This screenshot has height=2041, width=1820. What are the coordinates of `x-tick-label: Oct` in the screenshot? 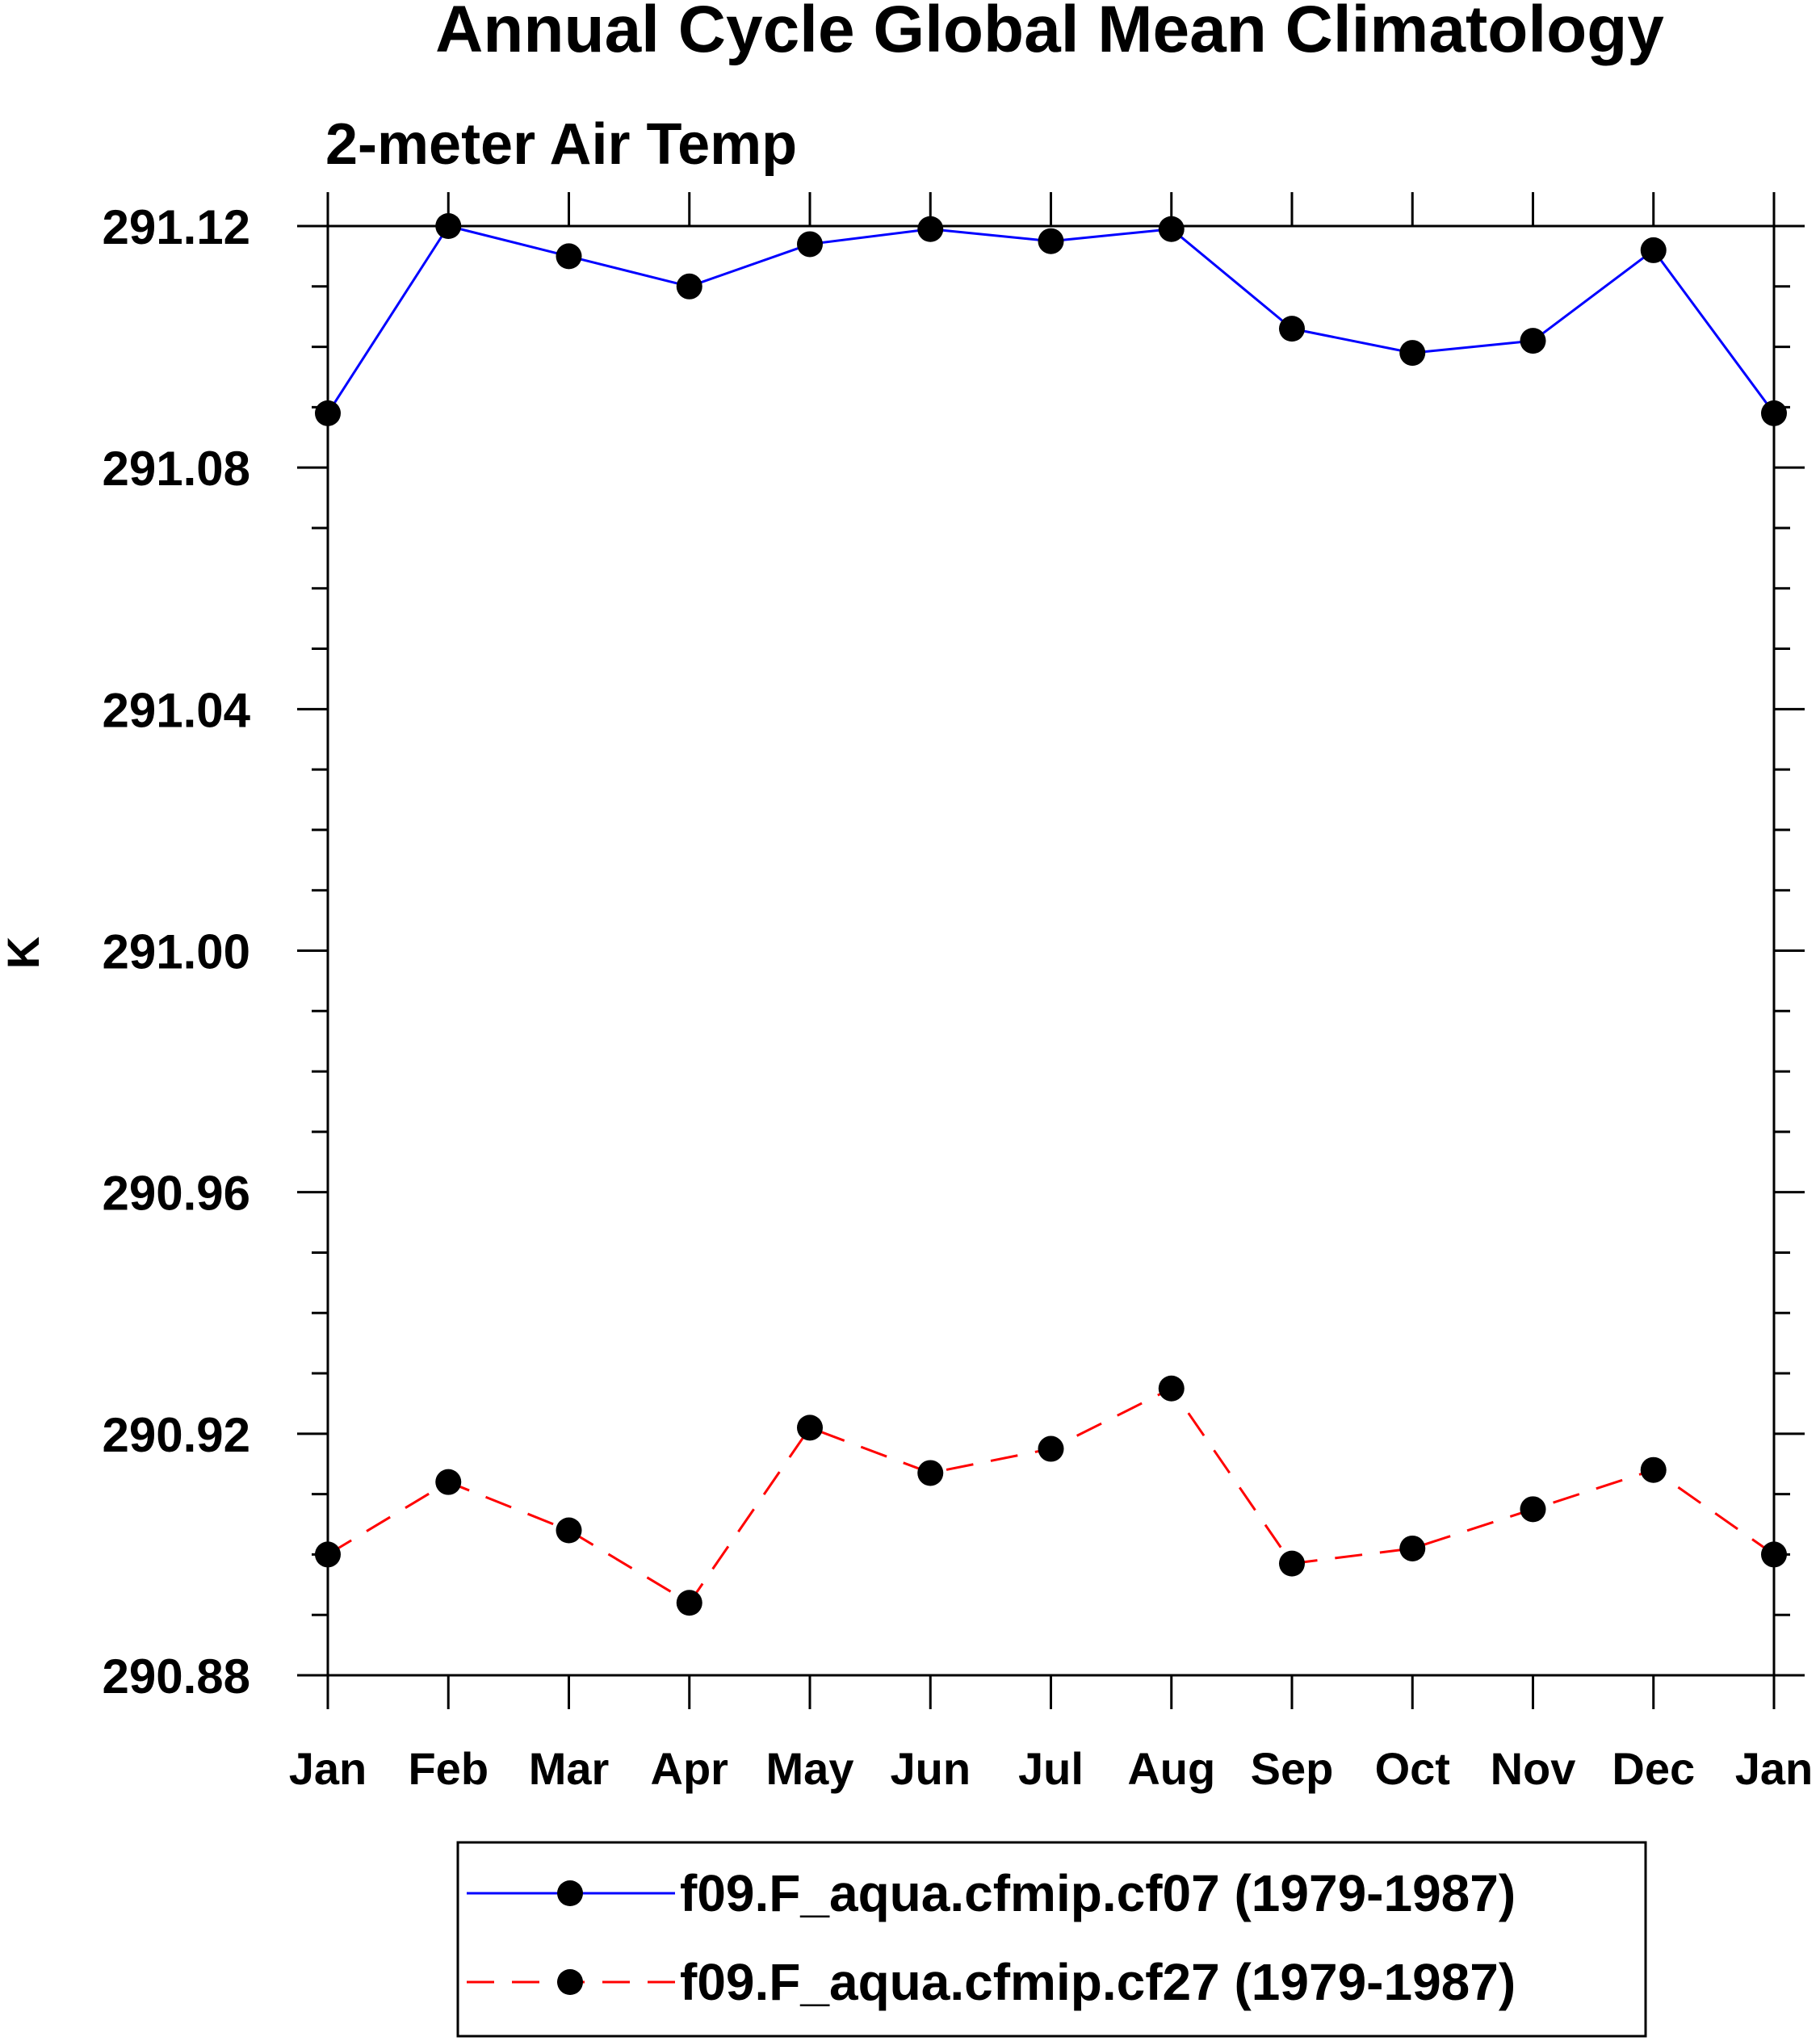 It's located at (1412, 1768).